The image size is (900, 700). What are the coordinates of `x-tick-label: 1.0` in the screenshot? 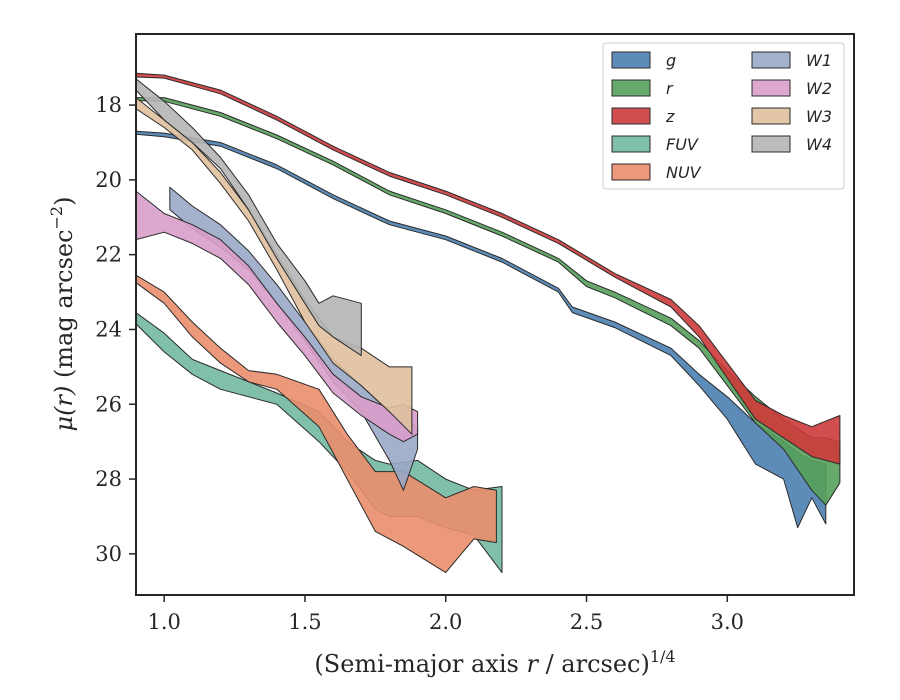 It's located at (163, 622).